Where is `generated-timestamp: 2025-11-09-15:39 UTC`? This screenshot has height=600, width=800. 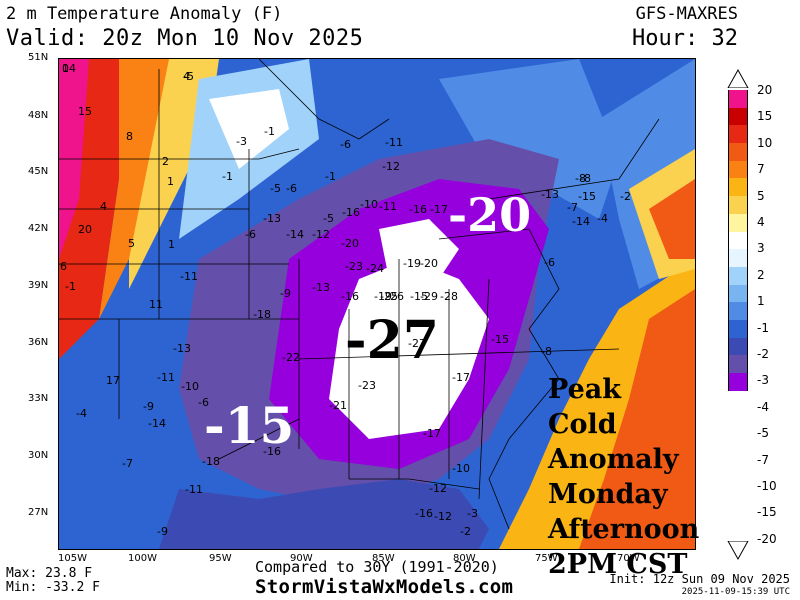 generated-timestamp: 2025-11-09-15:39 UTC is located at coordinates (735, 592).